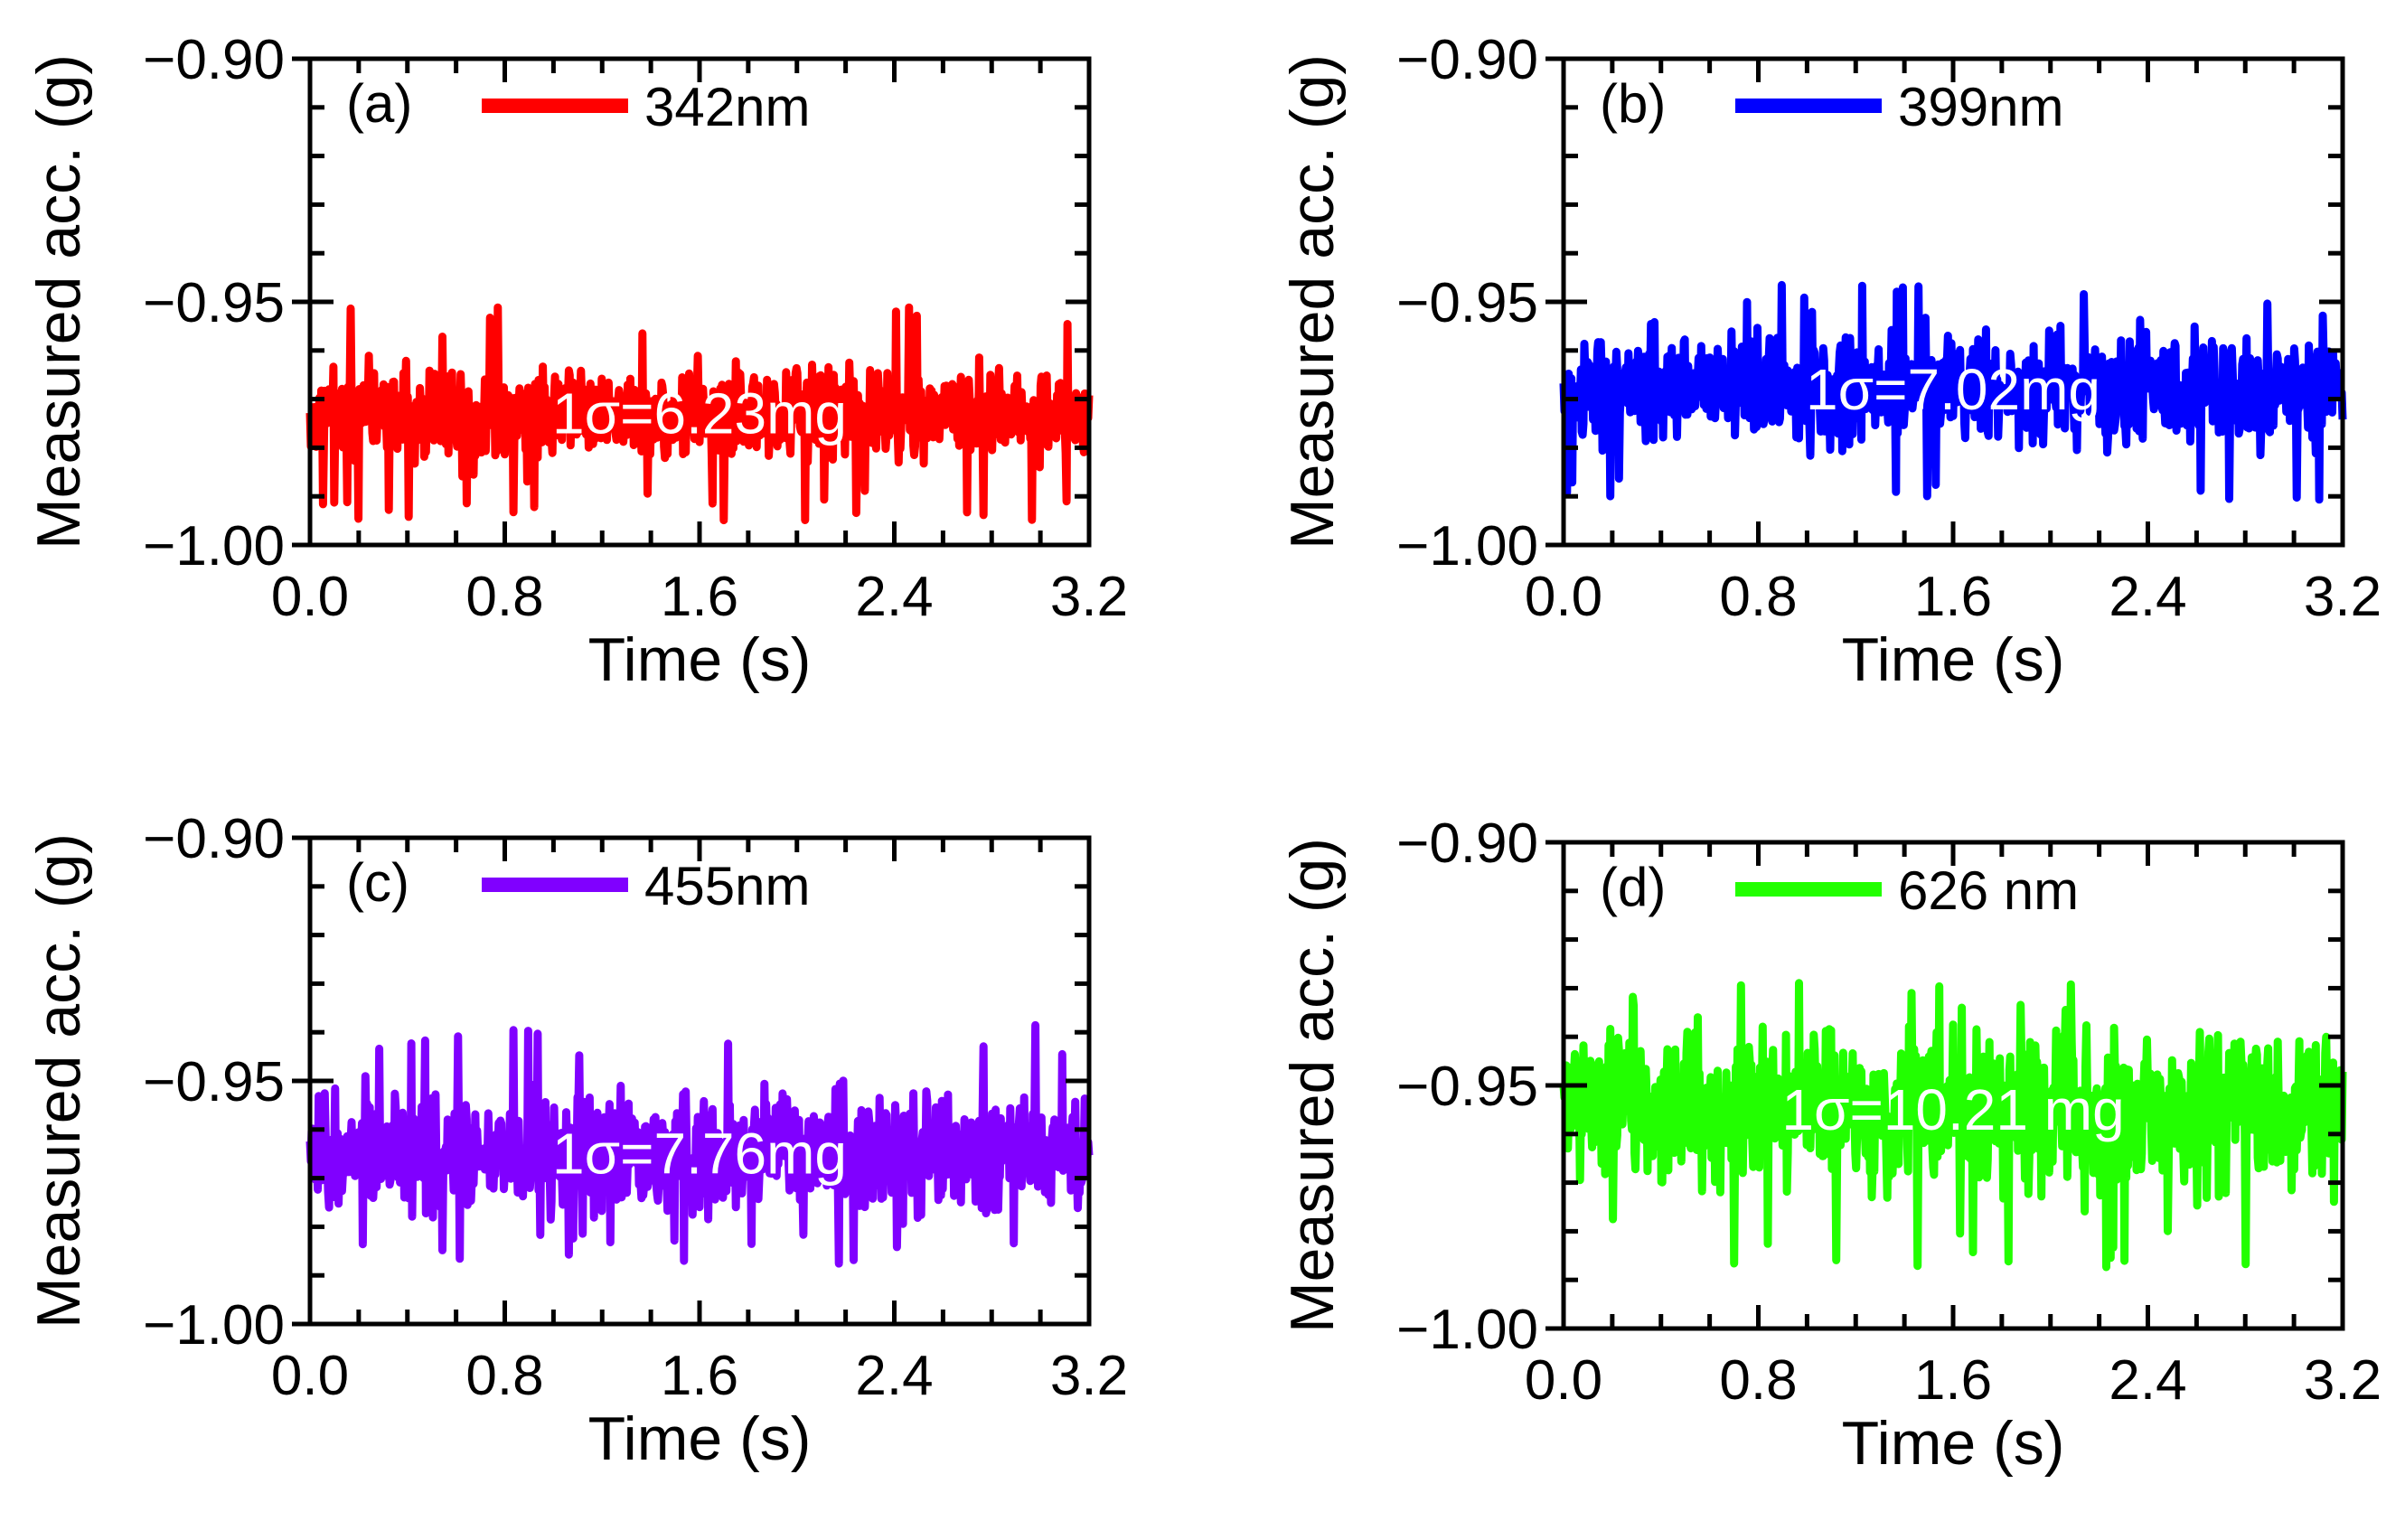 The width and height of the screenshot is (2405, 1540). Describe the element at coordinates (1953, 1109) in the screenshot. I see `sigma-annotation: 1σ=10.21 mg` at that location.